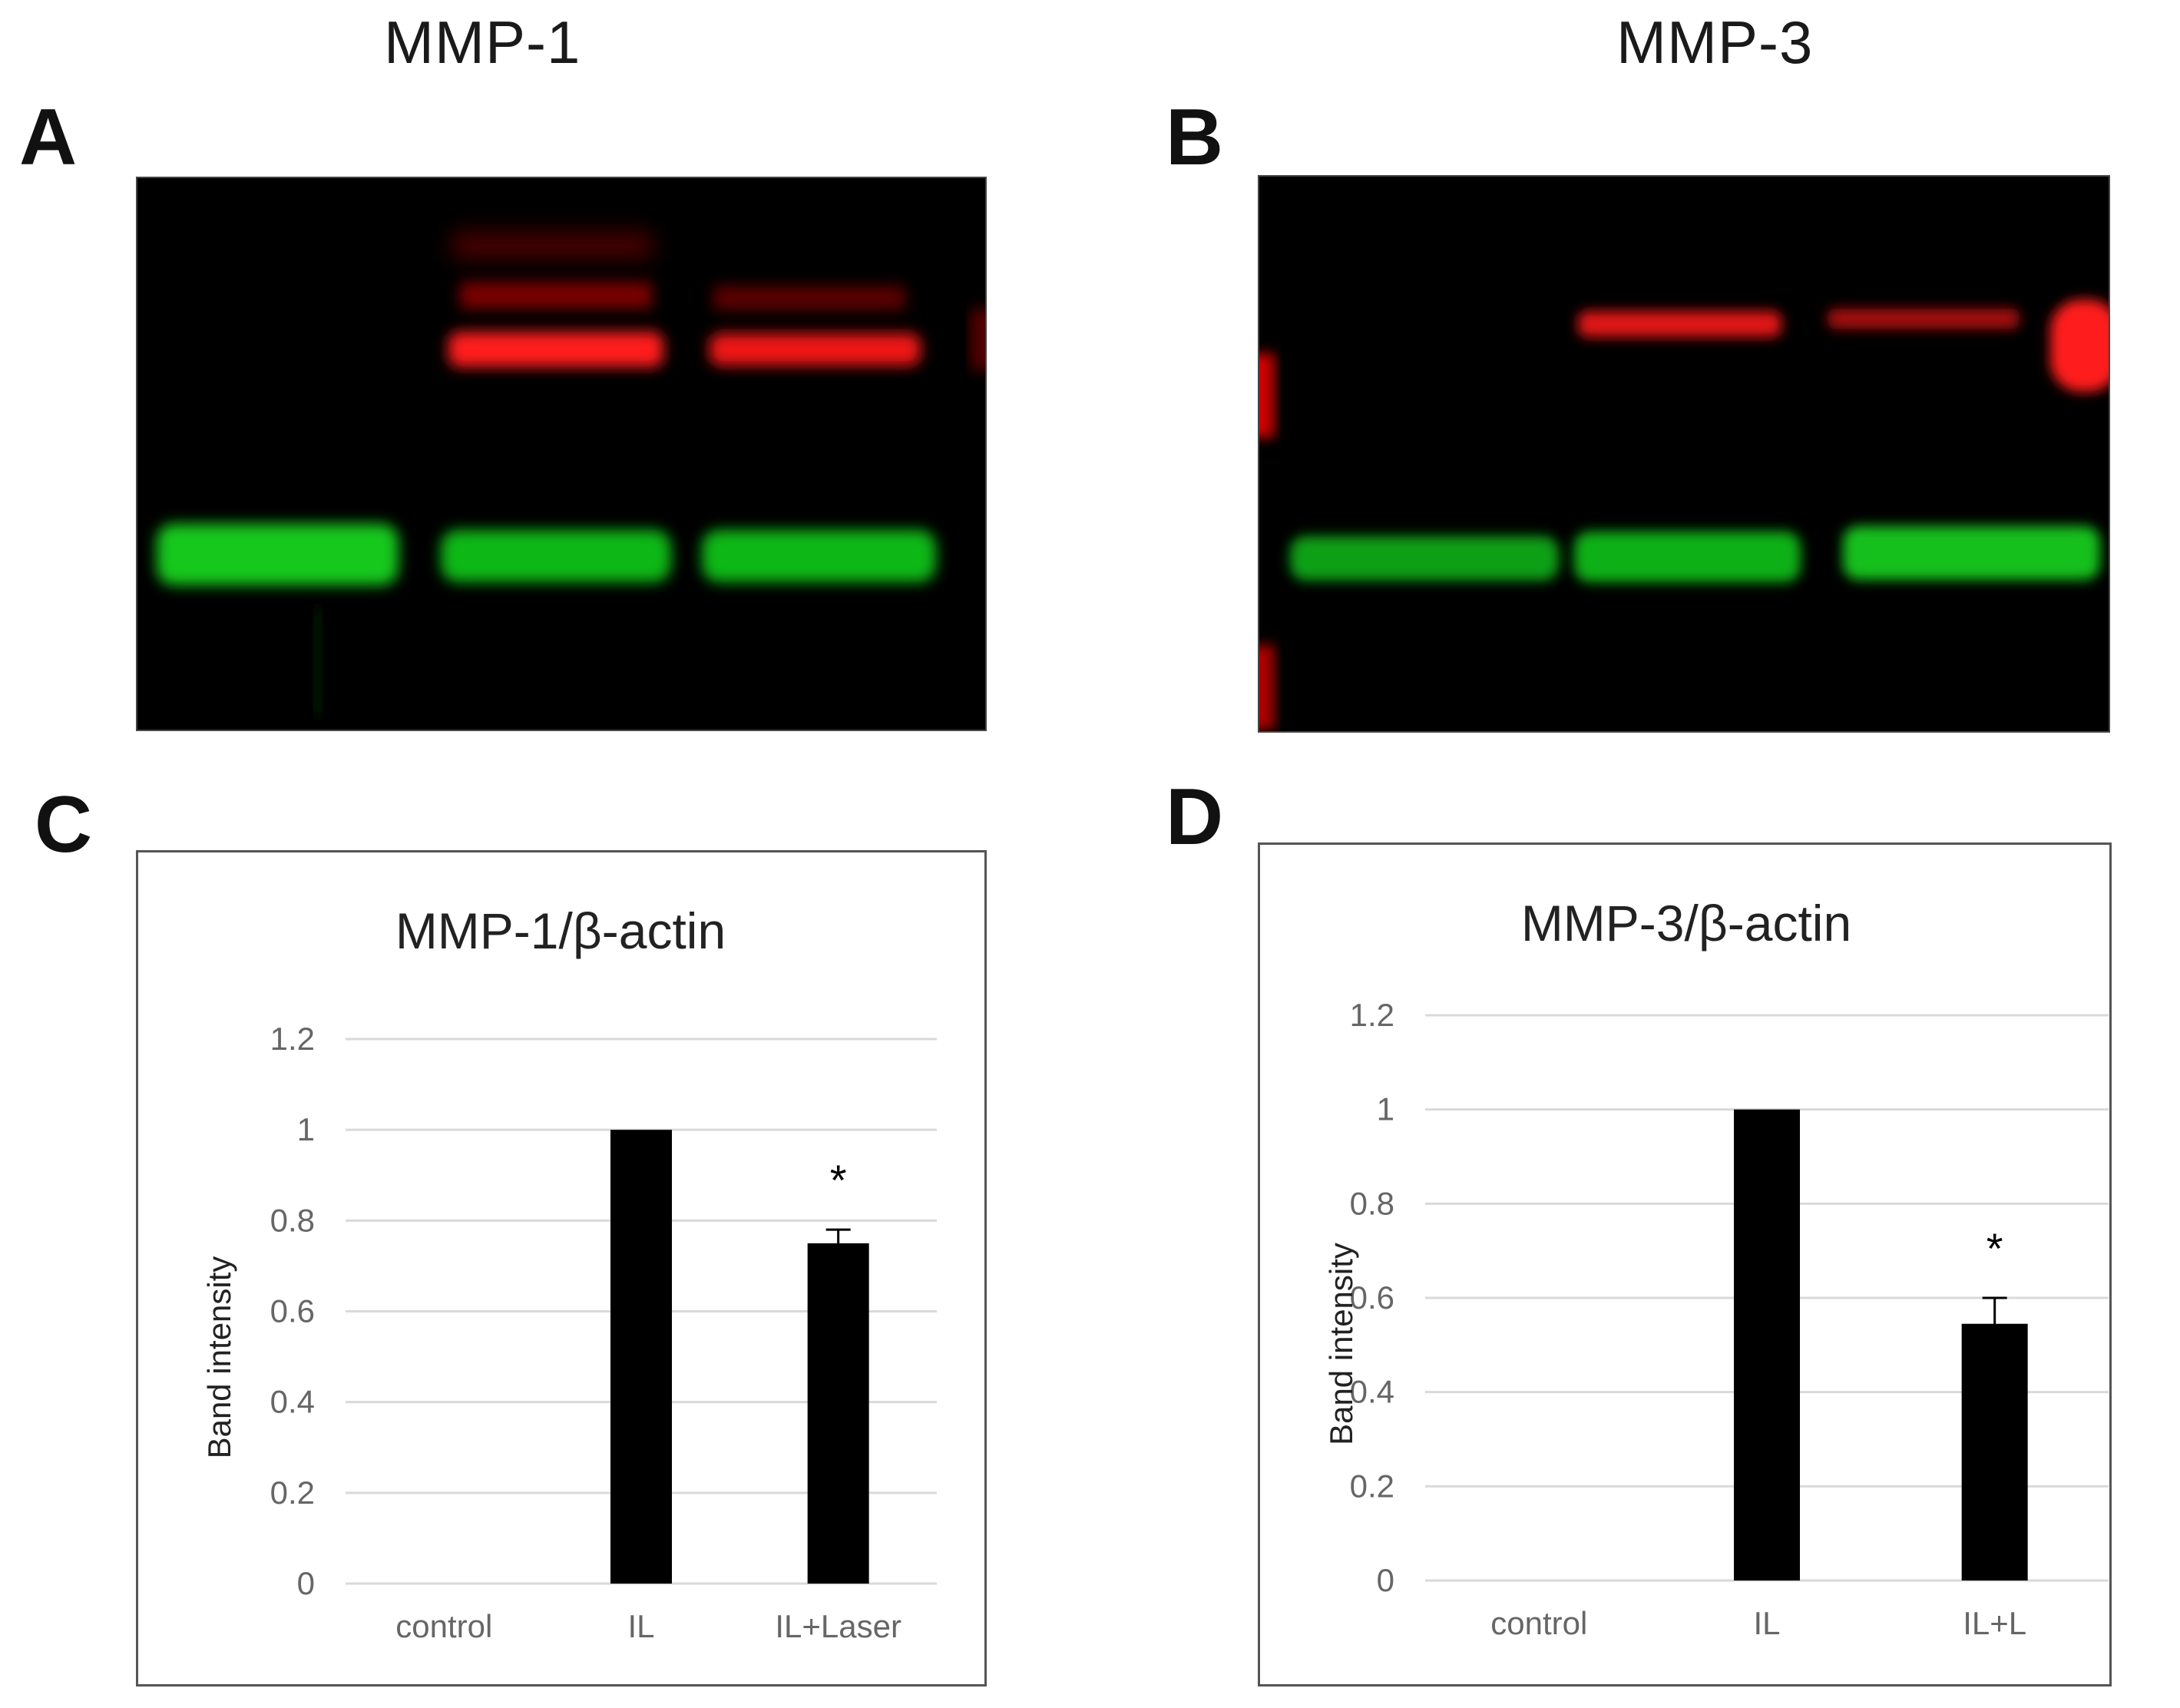 This screenshot has width=2180, height=1708. Describe the element at coordinates (1686, 923) in the screenshot. I see `chart-title: MMP-3/β-actin` at that location.